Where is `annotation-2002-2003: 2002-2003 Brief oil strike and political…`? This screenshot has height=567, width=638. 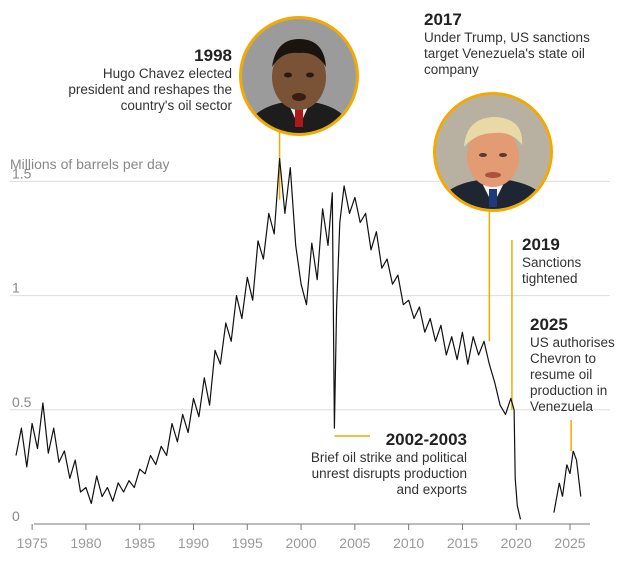 annotation-2002-2003: 2002-2003 Brief oil strike and political… is located at coordinates (379, 464).